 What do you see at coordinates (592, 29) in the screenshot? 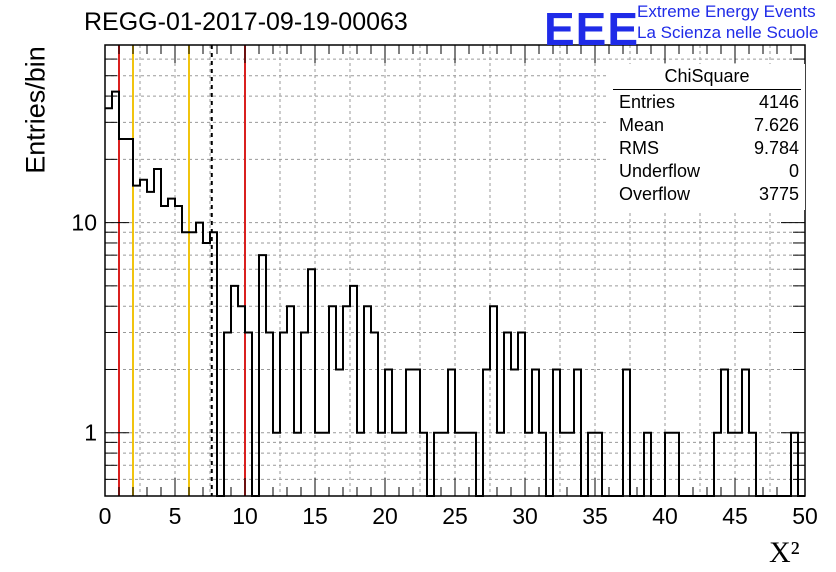
I see `eee-logo: EEE` at bounding box center [592, 29].